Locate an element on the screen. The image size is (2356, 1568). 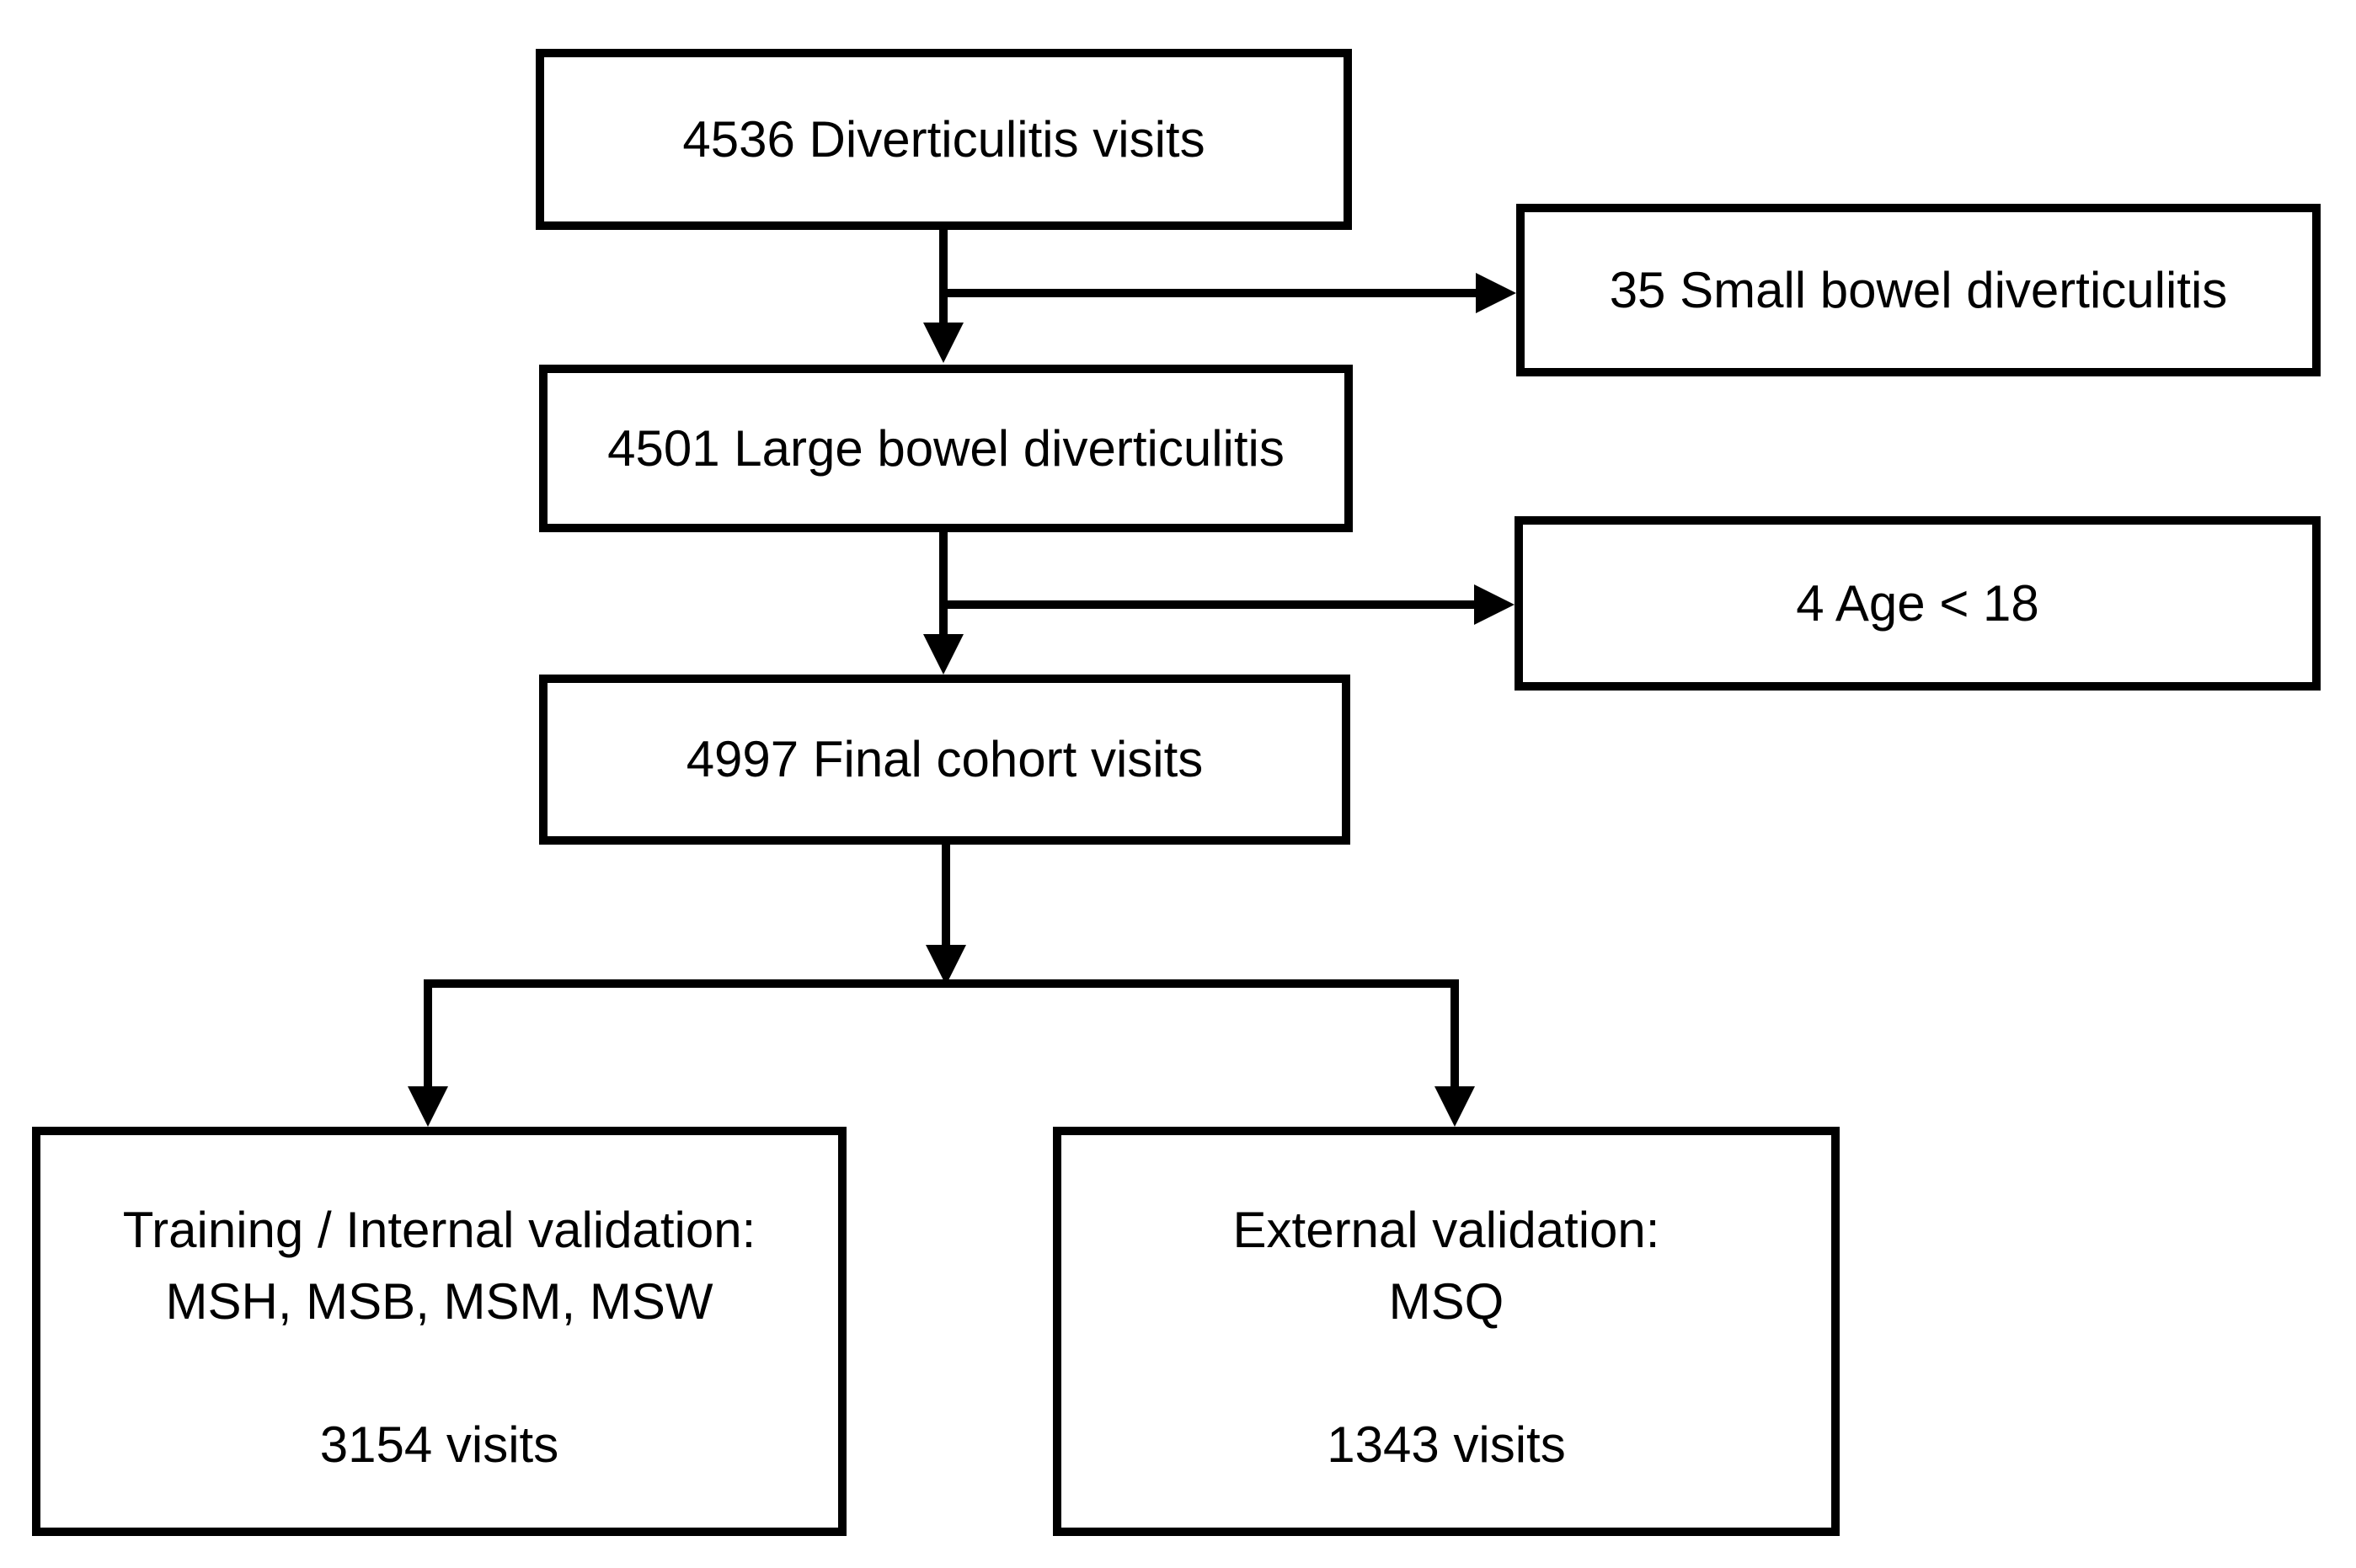
arrow-line-split-to-external is located at coordinates (1454, 1034).